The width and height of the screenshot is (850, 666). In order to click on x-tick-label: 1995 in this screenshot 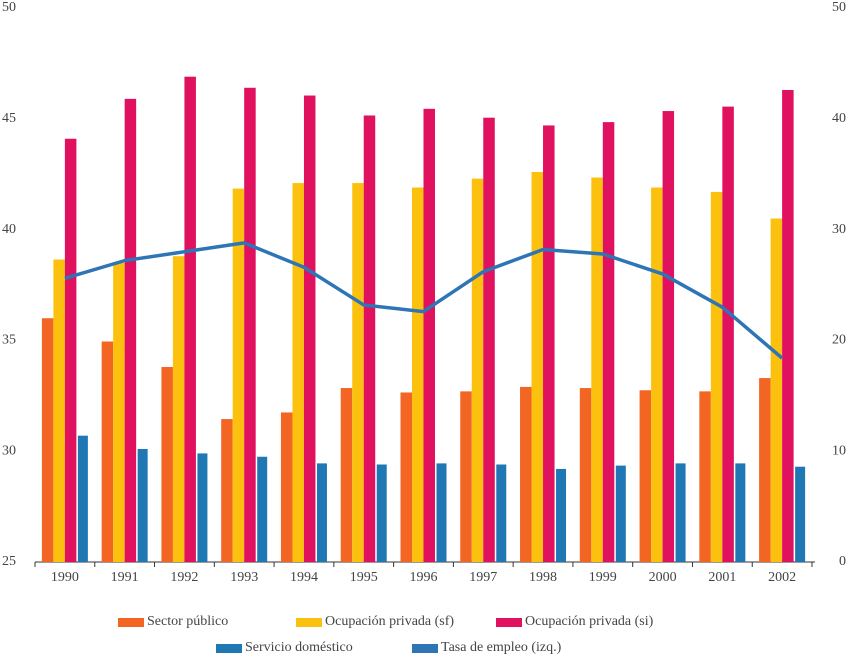, I will do `click(364, 577)`.